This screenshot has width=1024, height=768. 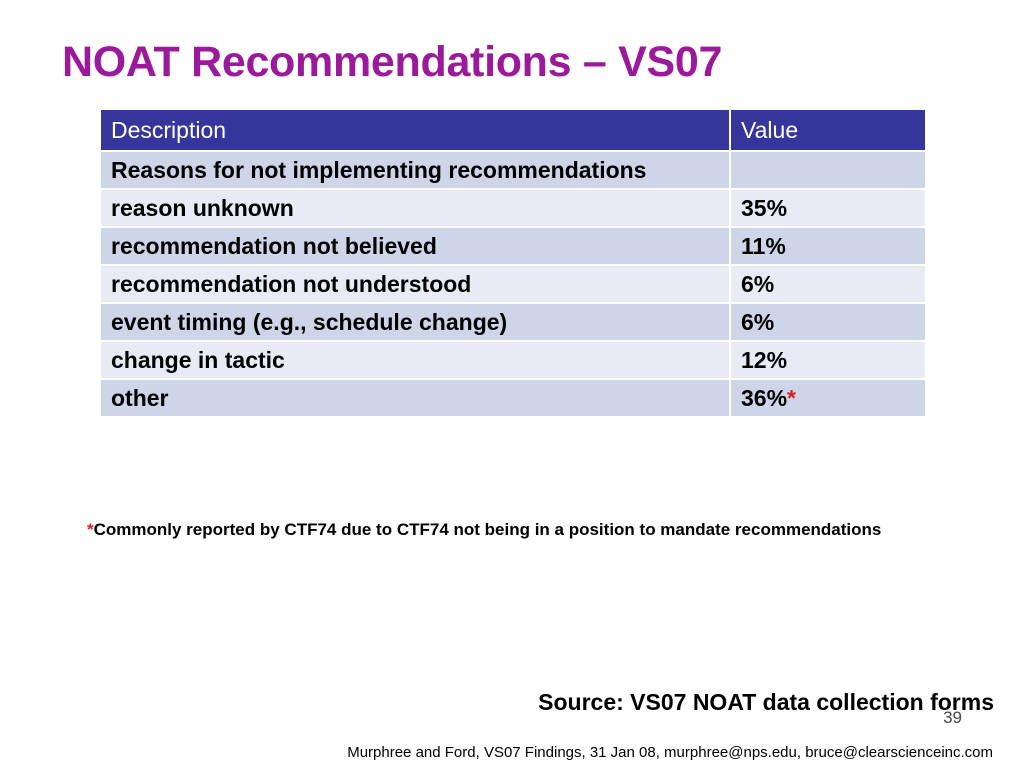 What do you see at coordinates (828, 130) in the screenshot?
I see `header-value: Value` at bounding box center [828, 130].